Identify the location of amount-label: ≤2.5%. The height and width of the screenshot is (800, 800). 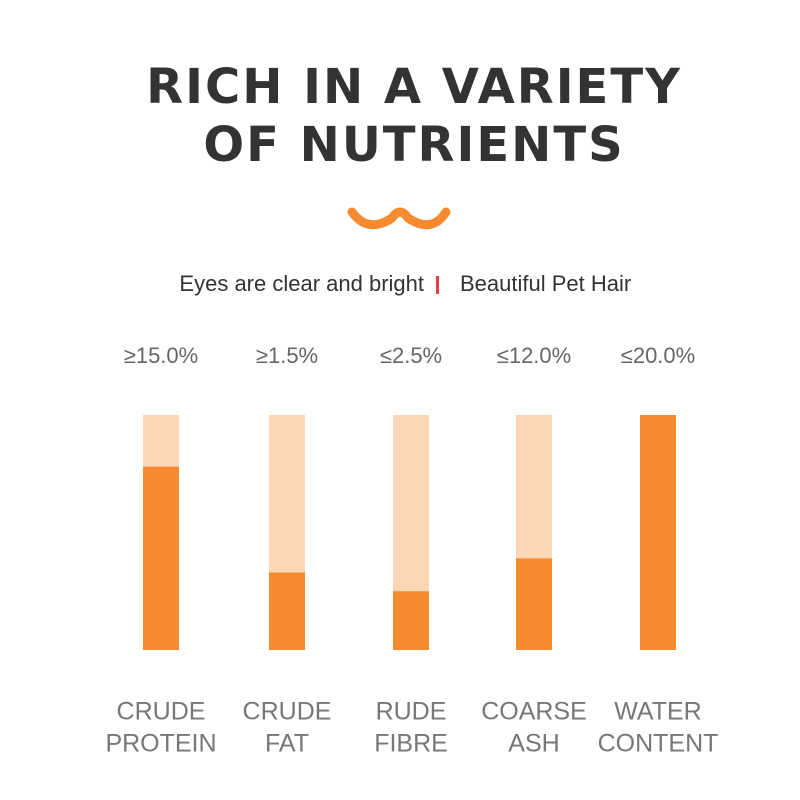
(411, 355).